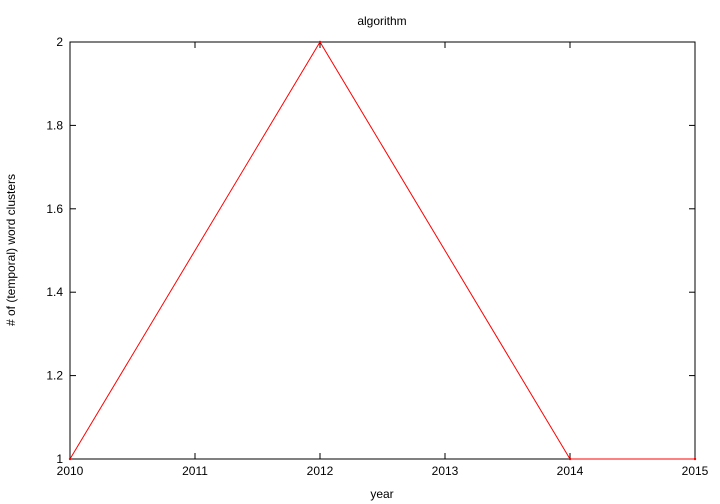  Describe the element at coordinates (54, 125) in the screenshot. I see `y-tick-label: 1.8` at that location.